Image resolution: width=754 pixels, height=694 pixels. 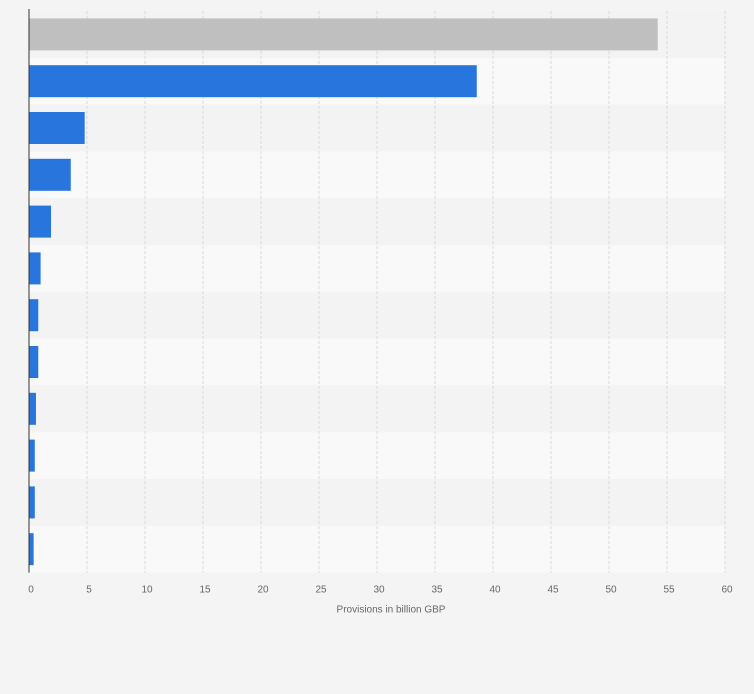 I want to click on x-tick-labels: 0 5 10 15 20 25 30 35 40 45 50 55 60, so click(x=380, y=590).